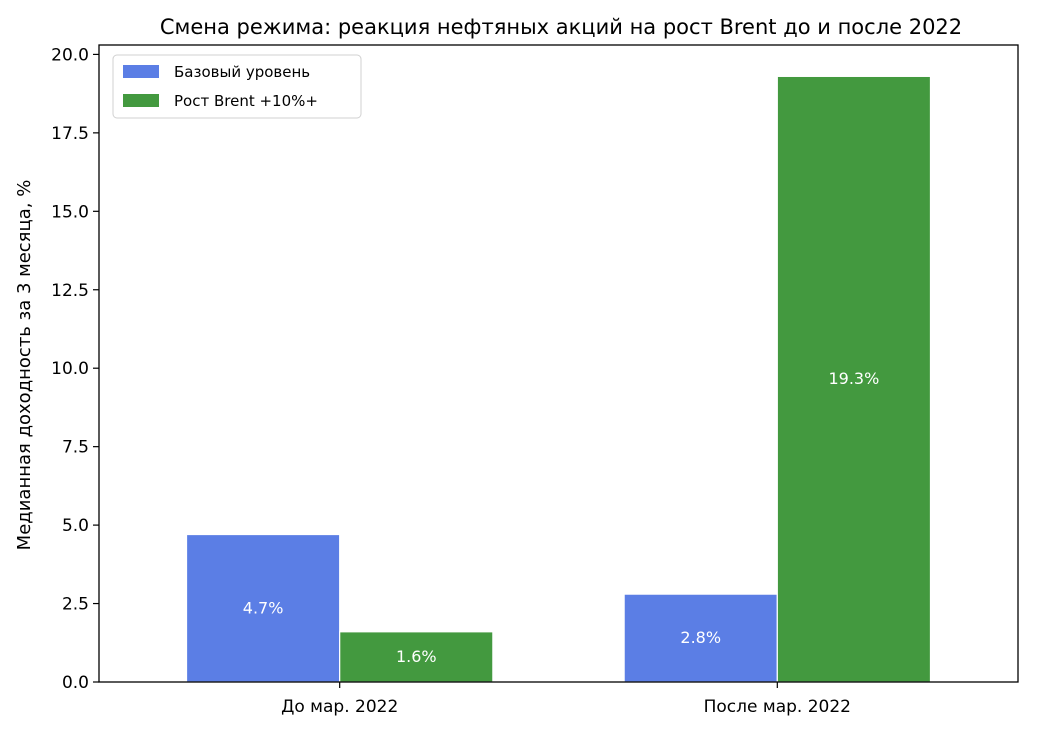 The image size is (1054, 732). Describe the element at coordinates (339, 707) in the screenshot. I see `x-tick-label: До мар. 2022` at that location.